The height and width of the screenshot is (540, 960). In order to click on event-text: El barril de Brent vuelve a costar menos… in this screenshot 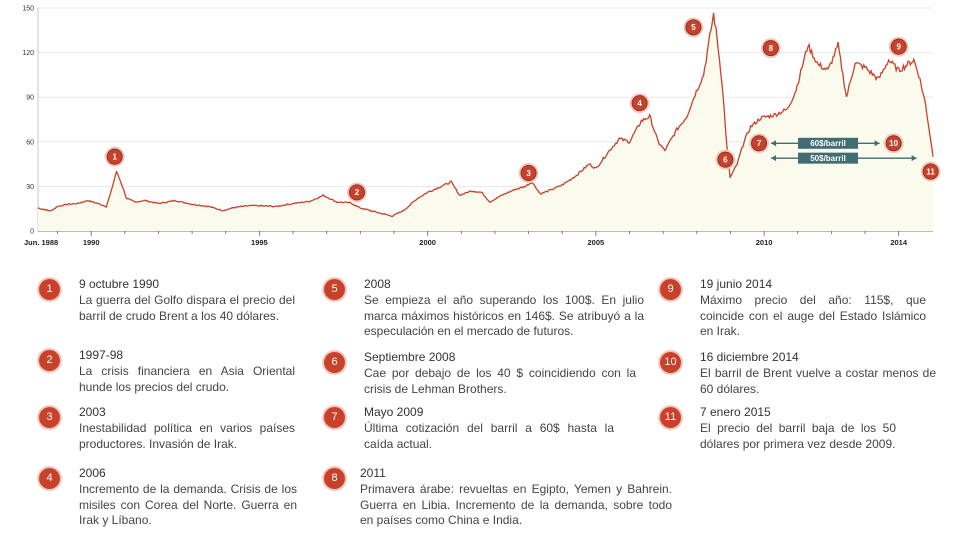, I will do `click(818, 381)`.